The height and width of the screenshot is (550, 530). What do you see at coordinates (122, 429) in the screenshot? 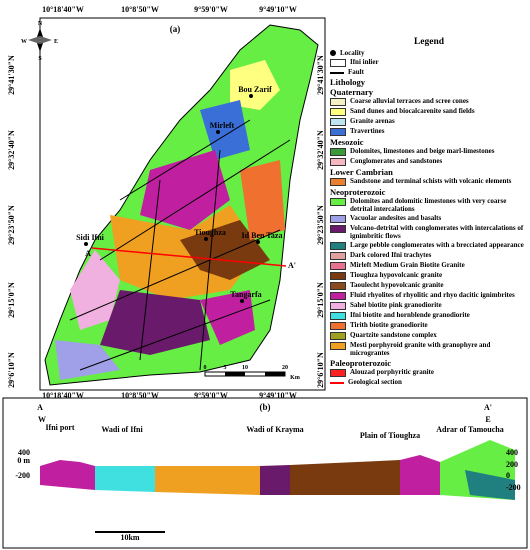
I see `feature-label: Wadi of Ifni` at bounding box center [122, 429].